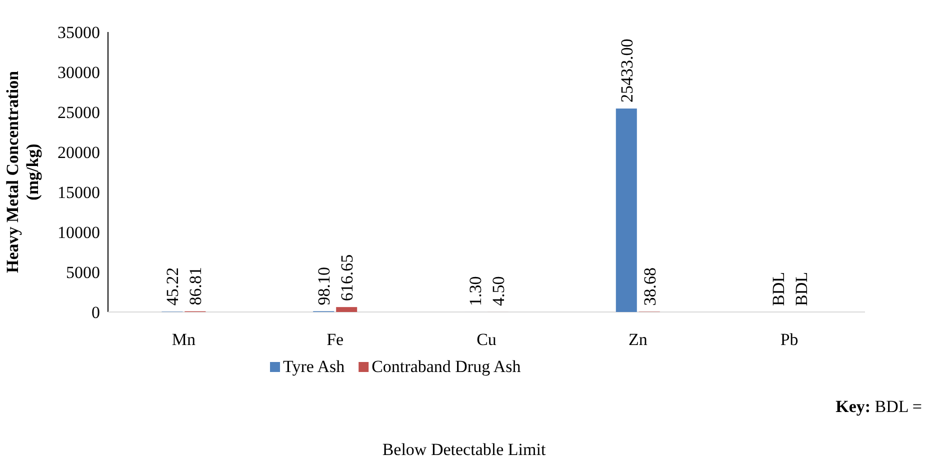 The image size is (928, 468). What do you see at coordinates (314, 366) in the screenshot?
I see `legend-label: Tyre Ash` at bounding box center [314, 366].